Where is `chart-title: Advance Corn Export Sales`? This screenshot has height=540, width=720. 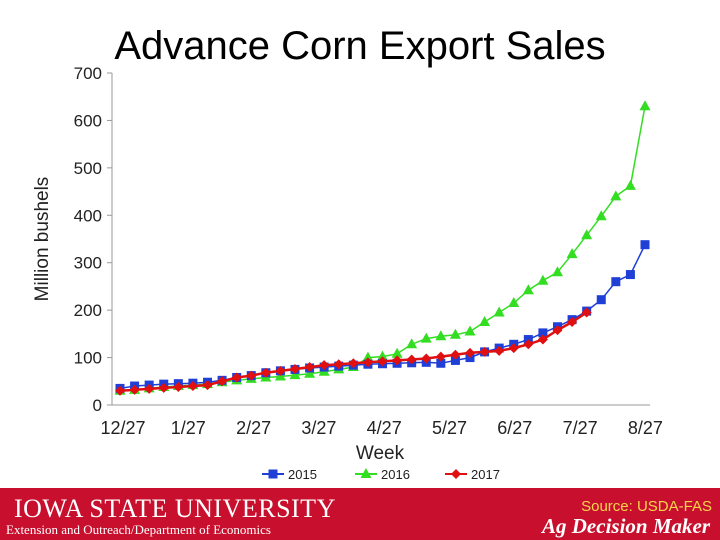
chart-title: Advance Corn Export Sales is located at coordinates (360, 46).